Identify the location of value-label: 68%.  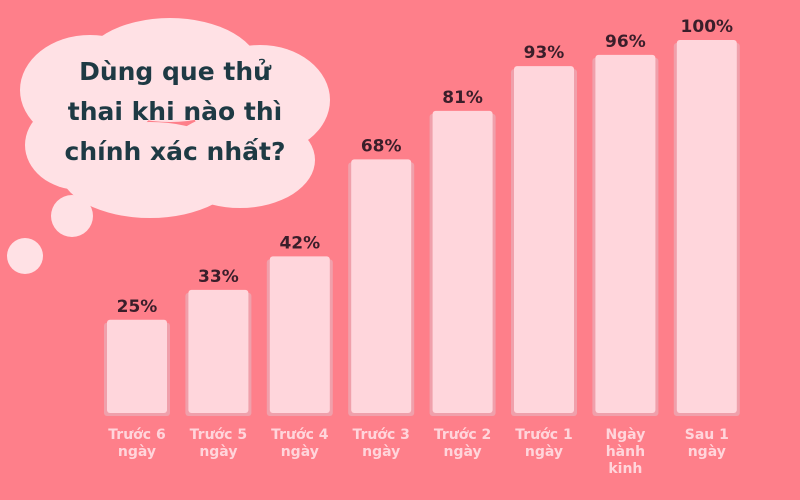
(381, 146).